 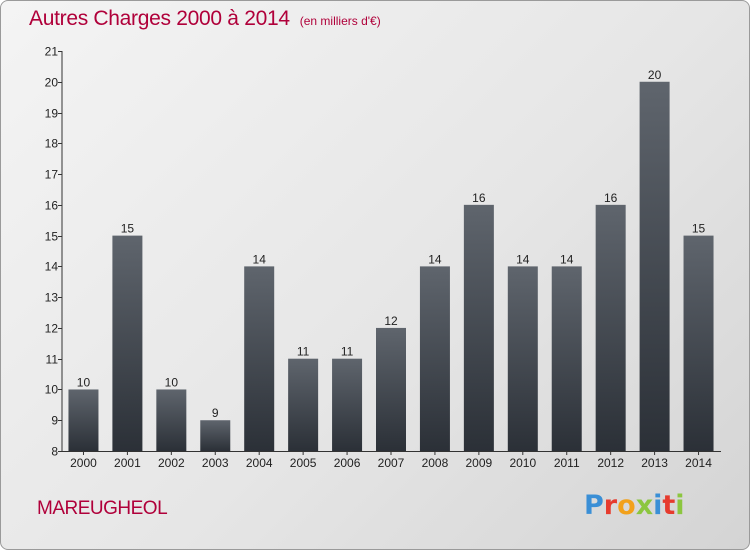 I want to click on bar-2011, so click(x=566, y=358).